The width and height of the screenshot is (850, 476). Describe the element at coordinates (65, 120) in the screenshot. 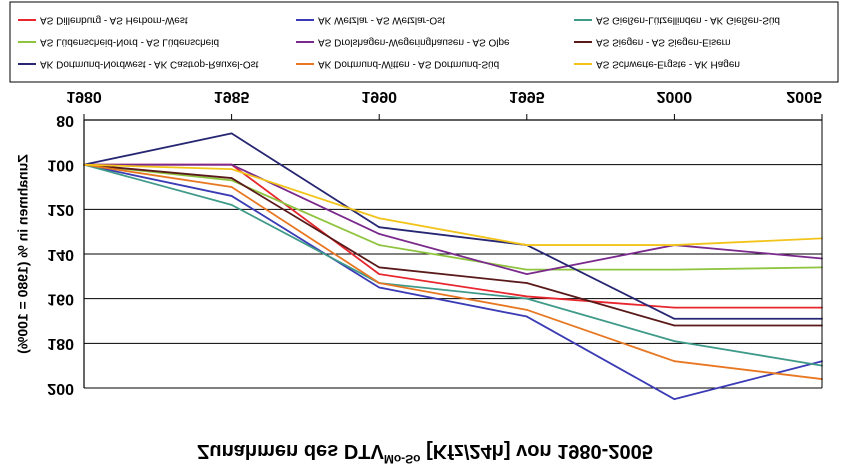

I see `y-tick-label: 80` at that location.